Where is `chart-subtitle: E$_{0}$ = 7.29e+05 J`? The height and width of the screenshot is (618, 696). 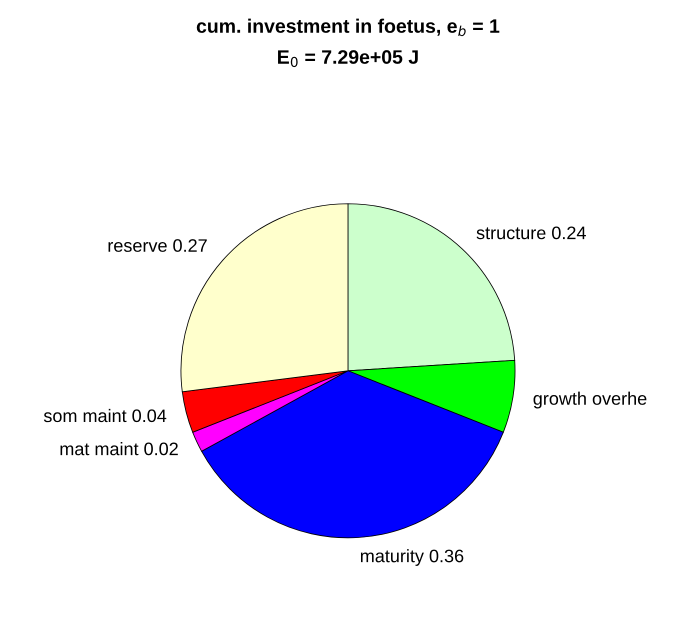
chart-subtitle: E$_{0}$ = 7.29e+05 J is located at coordinates (348, 59).